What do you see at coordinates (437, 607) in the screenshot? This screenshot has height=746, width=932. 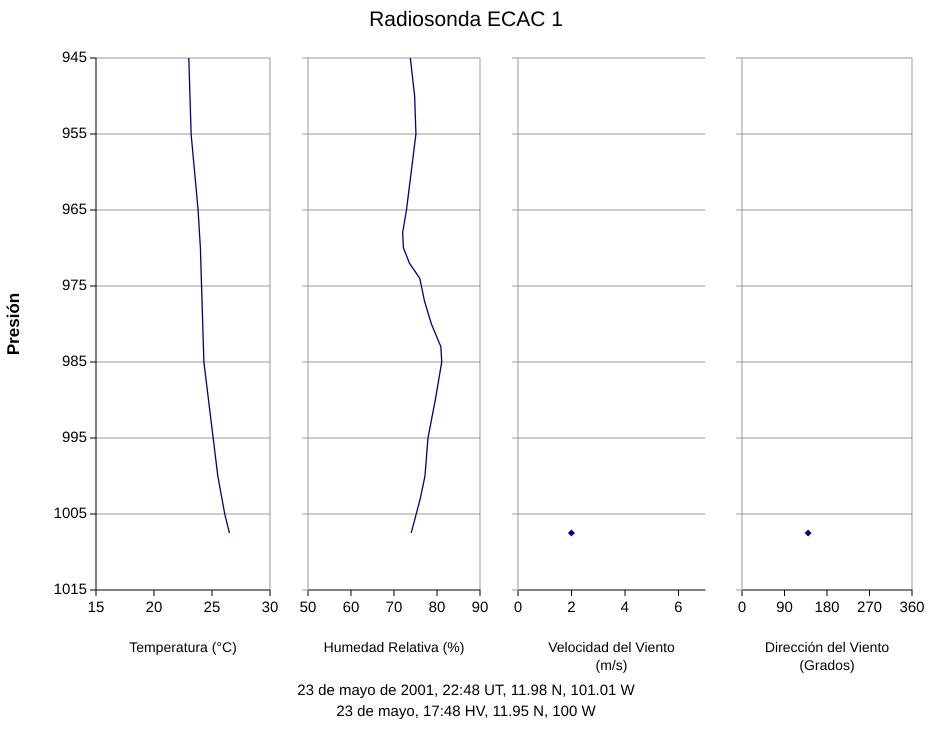 I see `x-tick-label: 80` at bounding box center [437, 607].